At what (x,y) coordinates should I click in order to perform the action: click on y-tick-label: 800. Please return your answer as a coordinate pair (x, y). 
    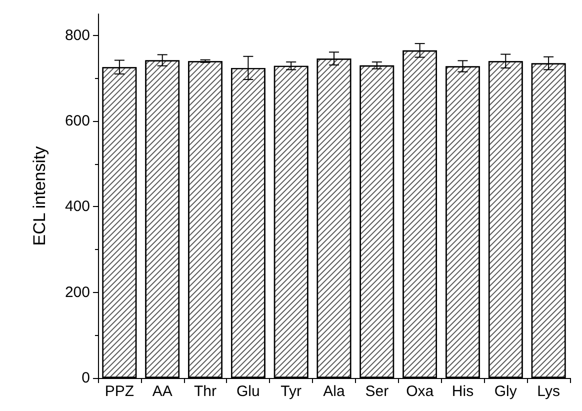
    Looking at the image, I should click on (77, 35).